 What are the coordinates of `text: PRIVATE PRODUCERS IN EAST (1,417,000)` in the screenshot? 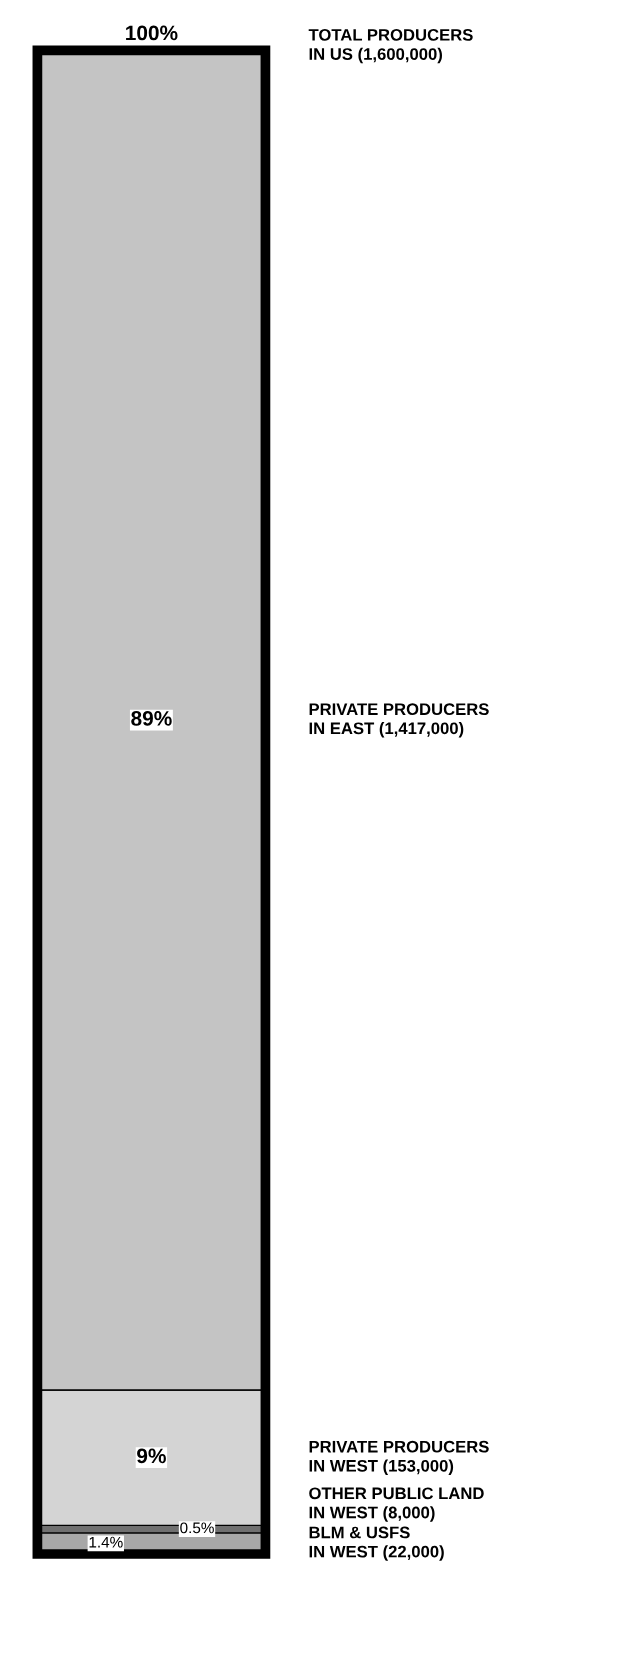 It's located at (399, 720).